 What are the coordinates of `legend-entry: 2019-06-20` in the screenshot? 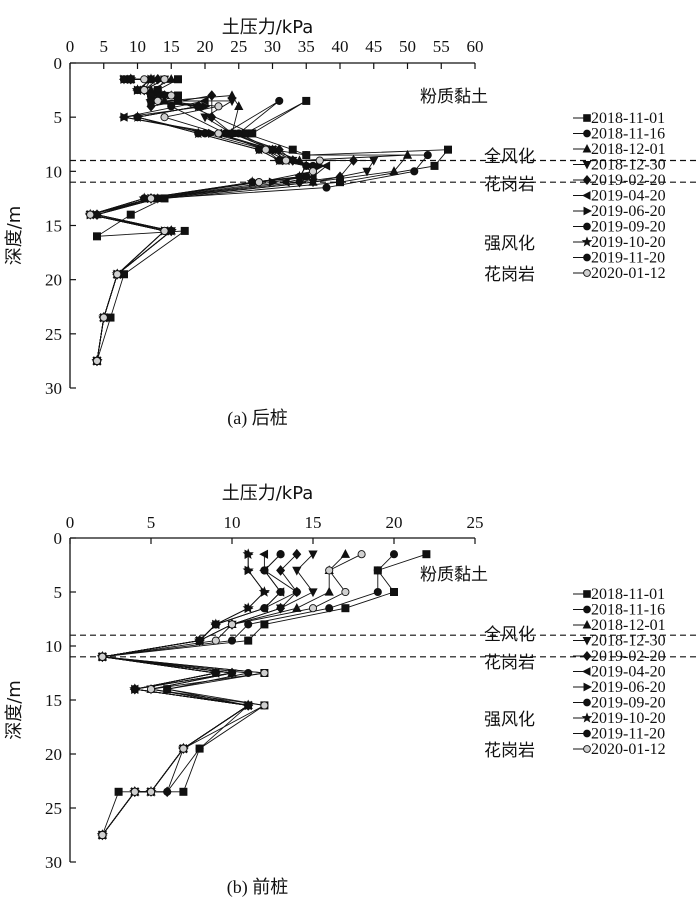 It's located at (628, 211).